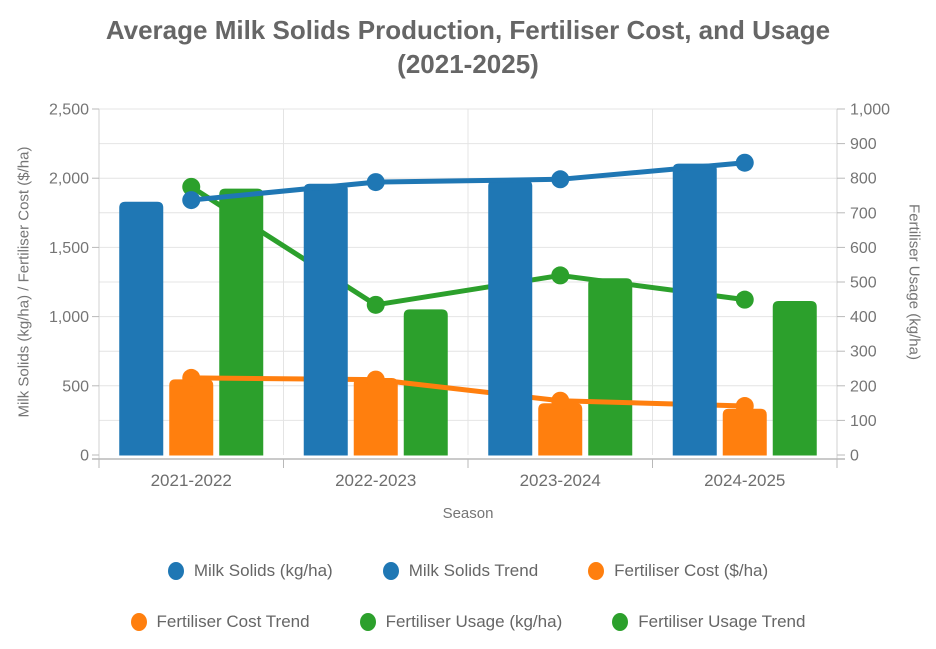  What do you see at coordinates (610, 367) in the screenshot?
I see `bar-fertiliser-usage-bars-2023-2024` at bounding box center [610, 367].